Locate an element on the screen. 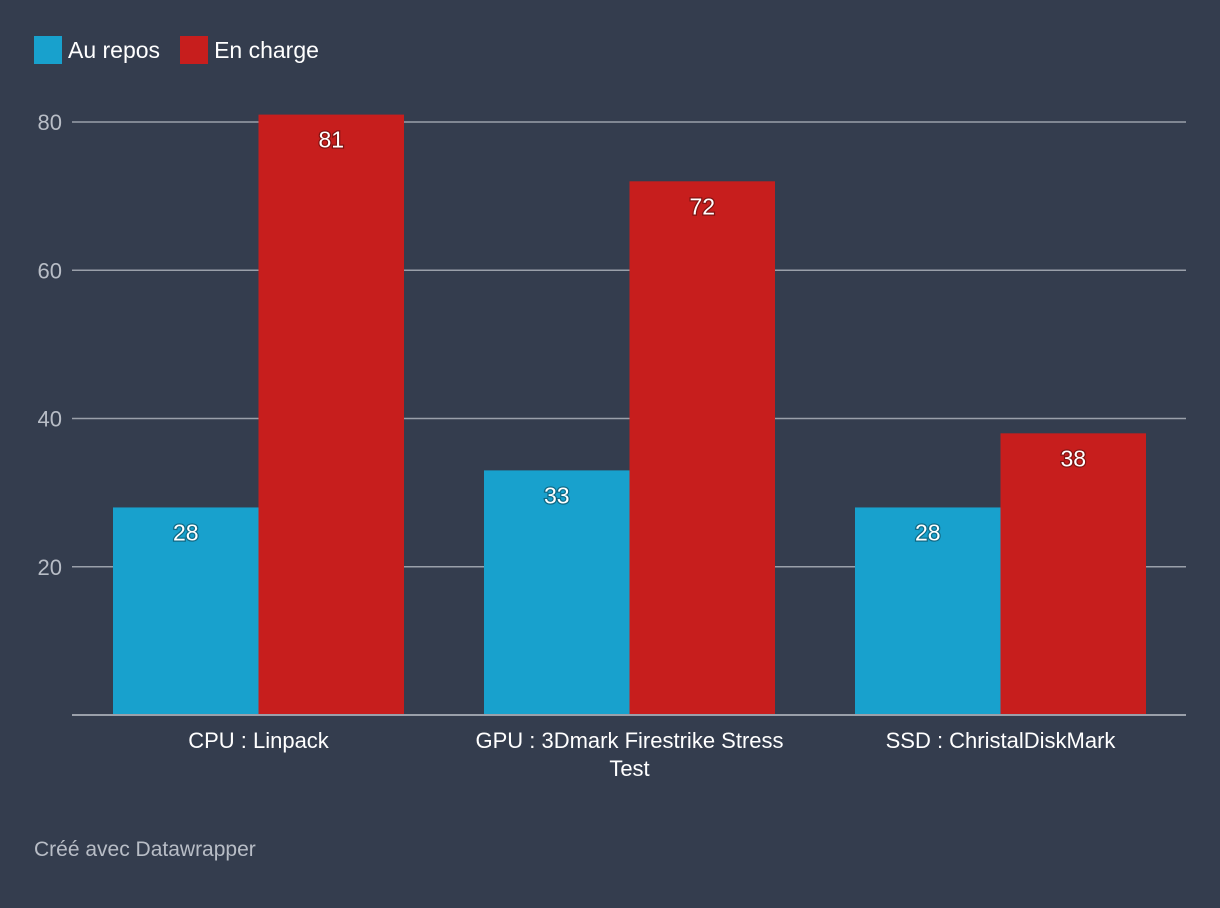 Image resolution: width=1220 pixels, height=908 pixels. data-label-au-repos-0: 28 is located at coordinates (186, 532).